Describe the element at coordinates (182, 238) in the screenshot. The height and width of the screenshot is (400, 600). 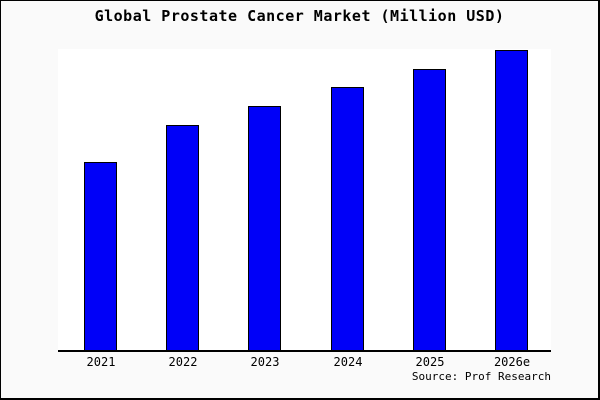
I see `bar-2022` at that location.